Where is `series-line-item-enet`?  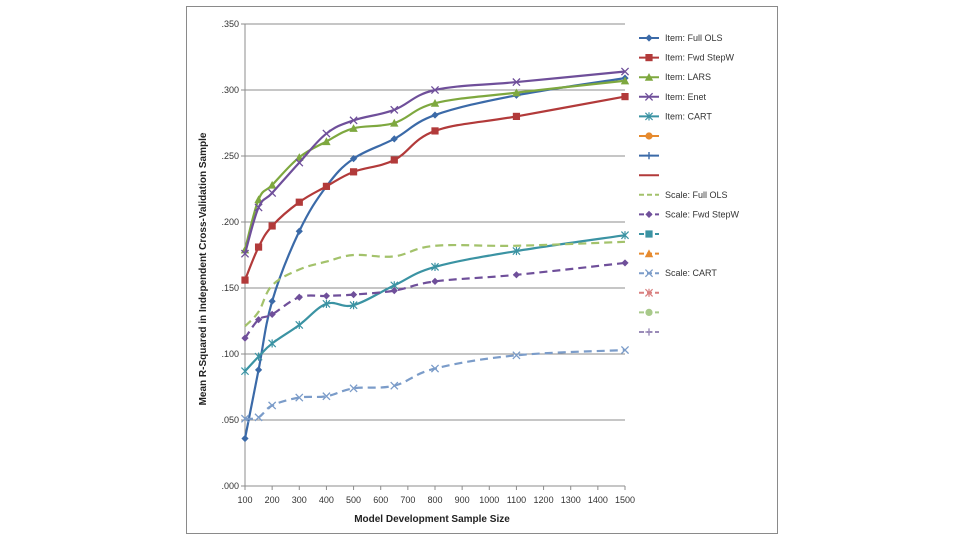
series-line-item-enet is located at coordinates (434, 162).